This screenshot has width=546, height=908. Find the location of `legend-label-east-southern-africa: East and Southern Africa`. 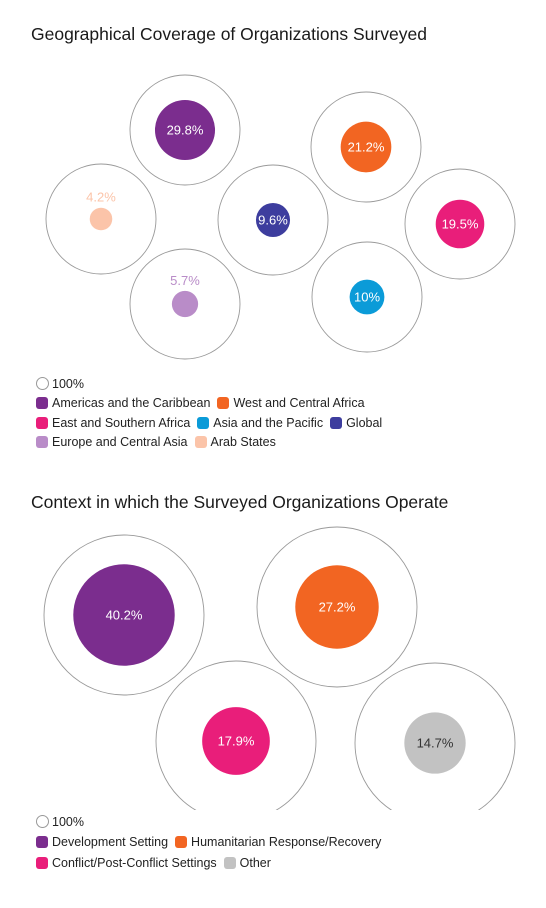

legend-label-east-southern-africa: East and Southern Africa is located at coordinates (121, 422).